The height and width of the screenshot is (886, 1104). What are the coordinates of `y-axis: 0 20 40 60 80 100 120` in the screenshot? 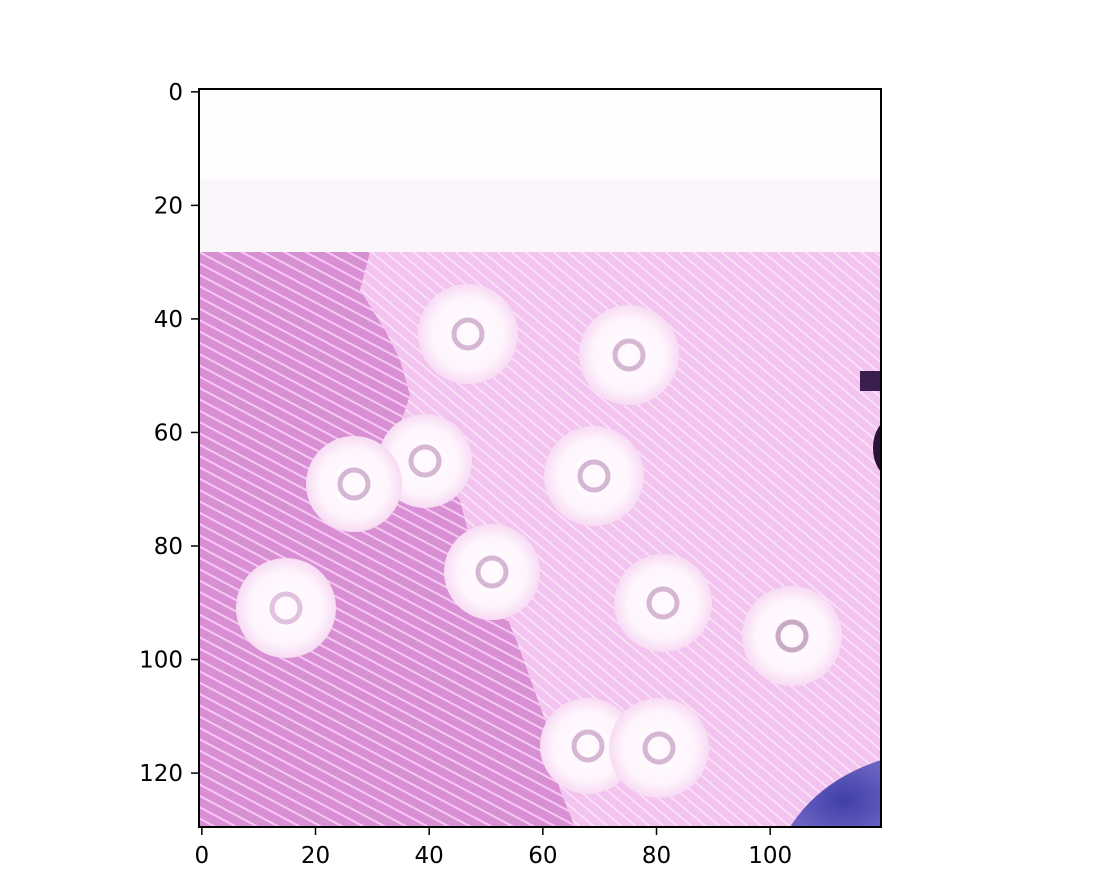 It's located at (169, 433).